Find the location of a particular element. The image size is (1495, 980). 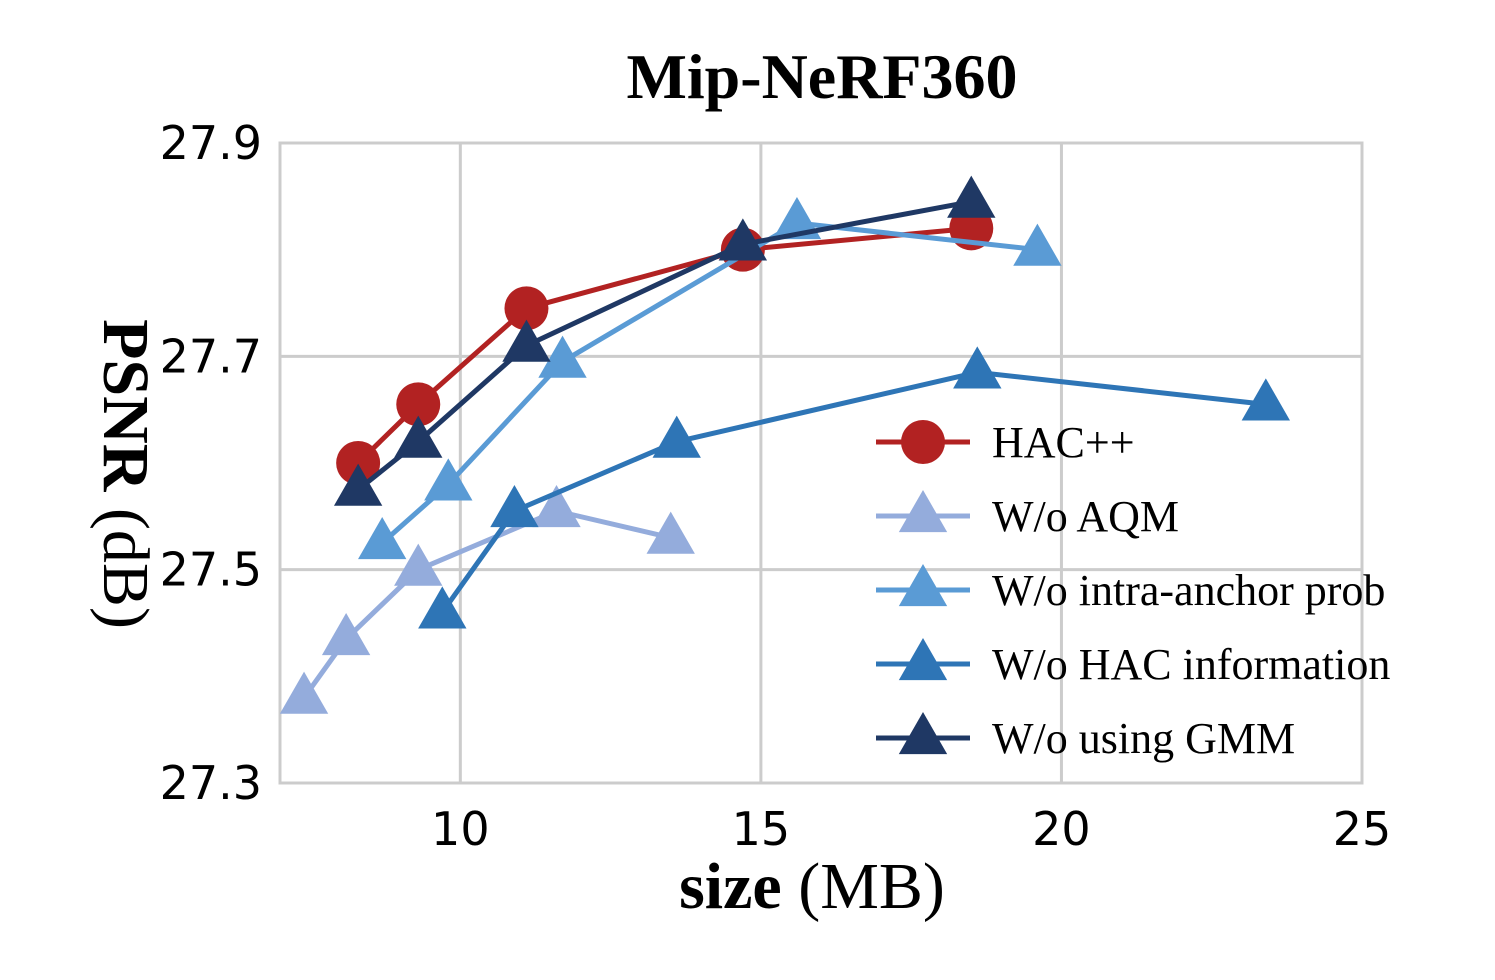

y-tick-label: 27.7 is located at coordinates (211, 356).